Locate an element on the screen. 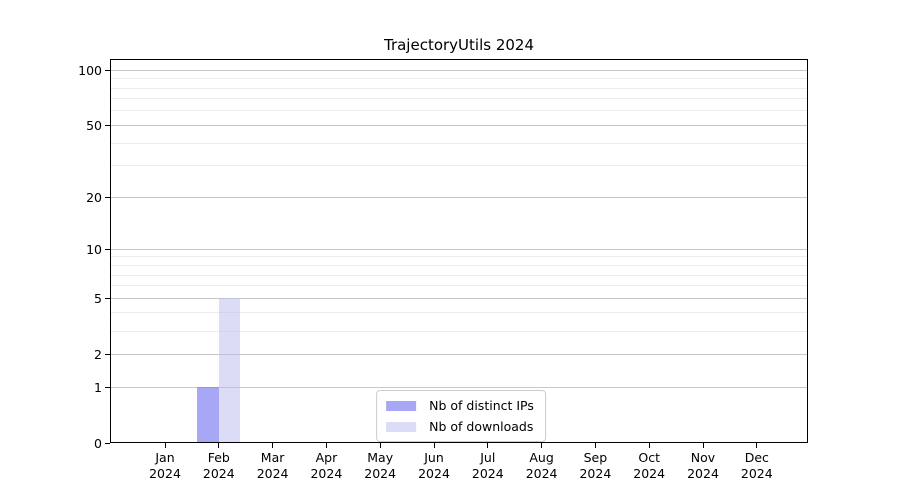  legend: Nb of distinct IPs Nb of downloads is located at coordinates (461, 416).